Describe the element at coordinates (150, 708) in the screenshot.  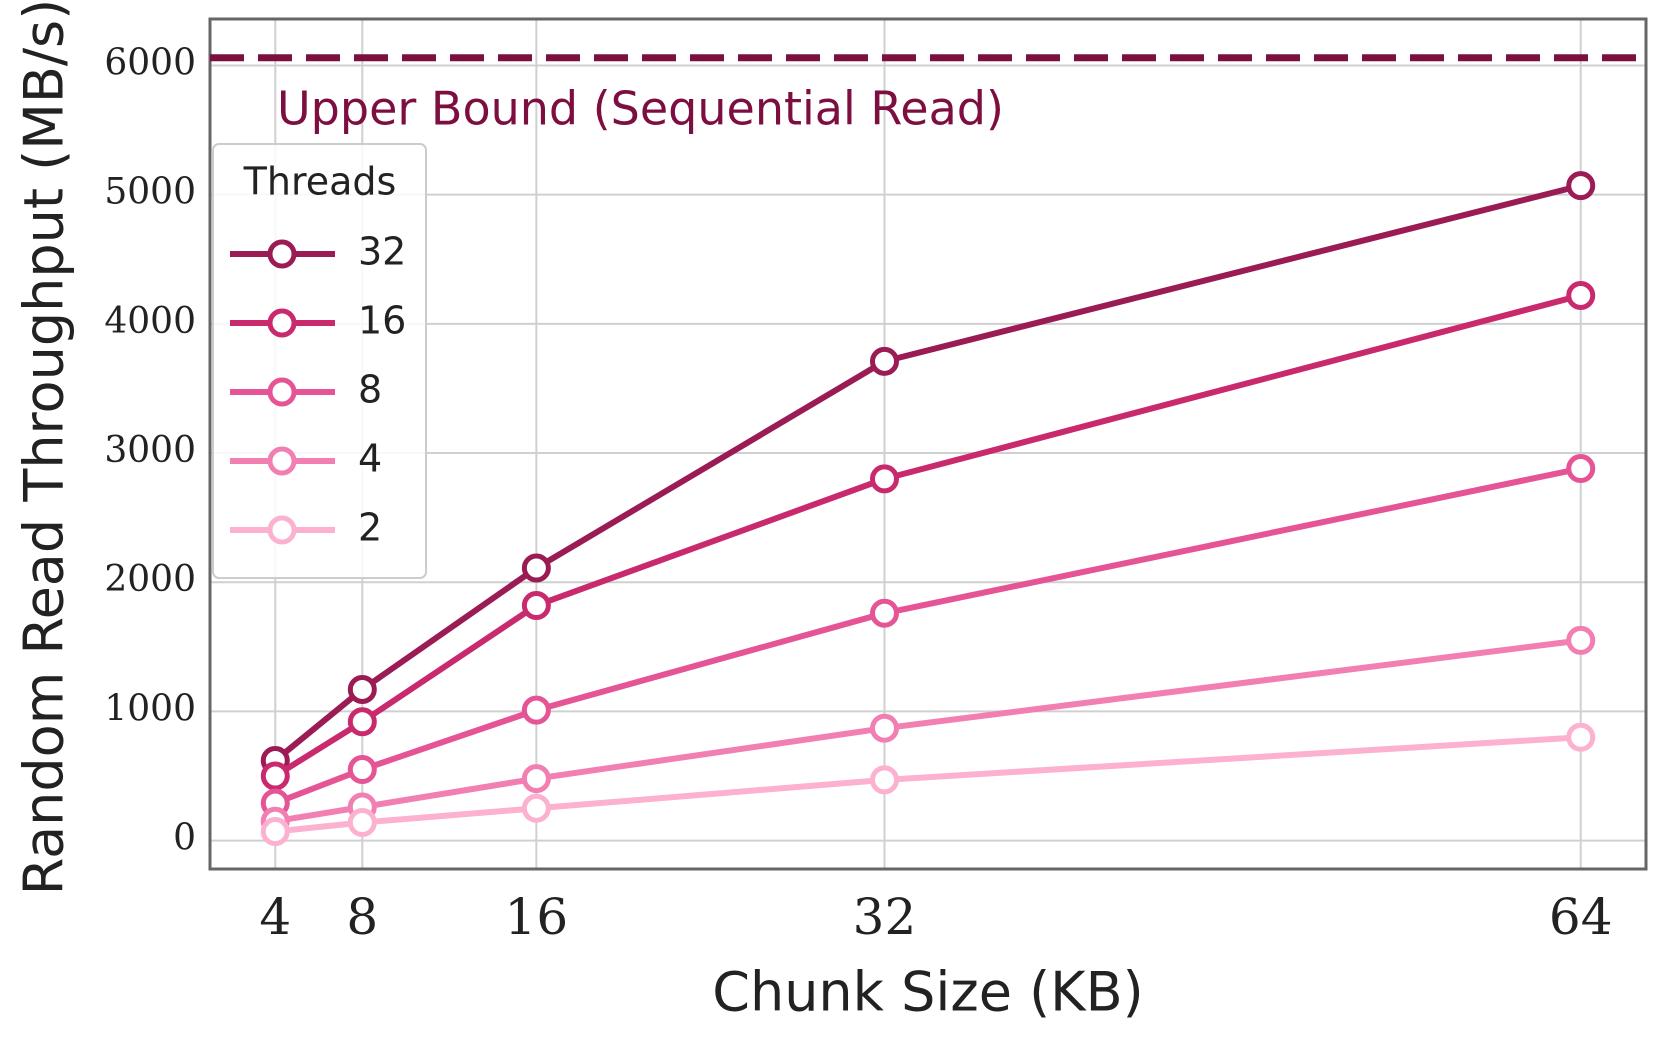
I see `y-tick-label: 1000` at that location.